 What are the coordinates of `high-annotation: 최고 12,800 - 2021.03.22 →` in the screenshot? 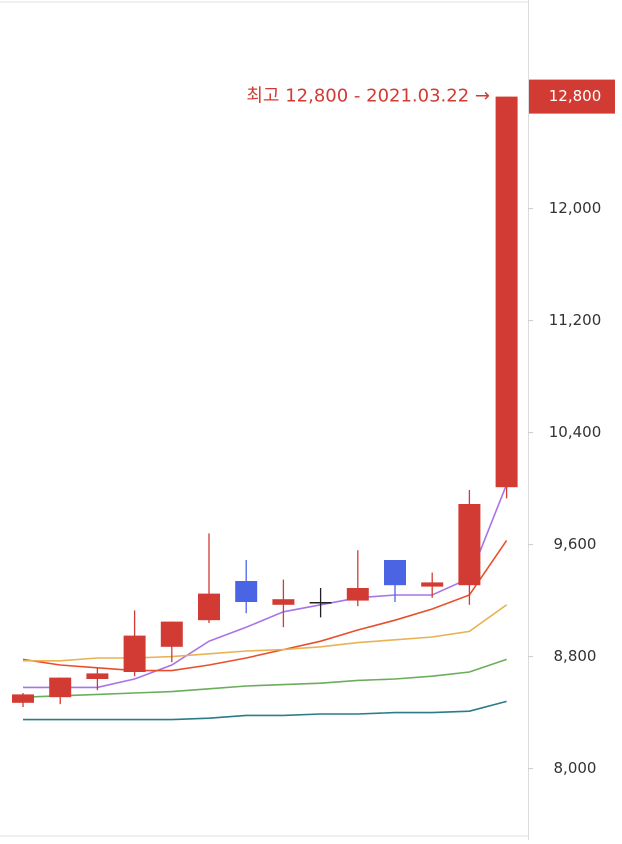 It's located at (368, 96).